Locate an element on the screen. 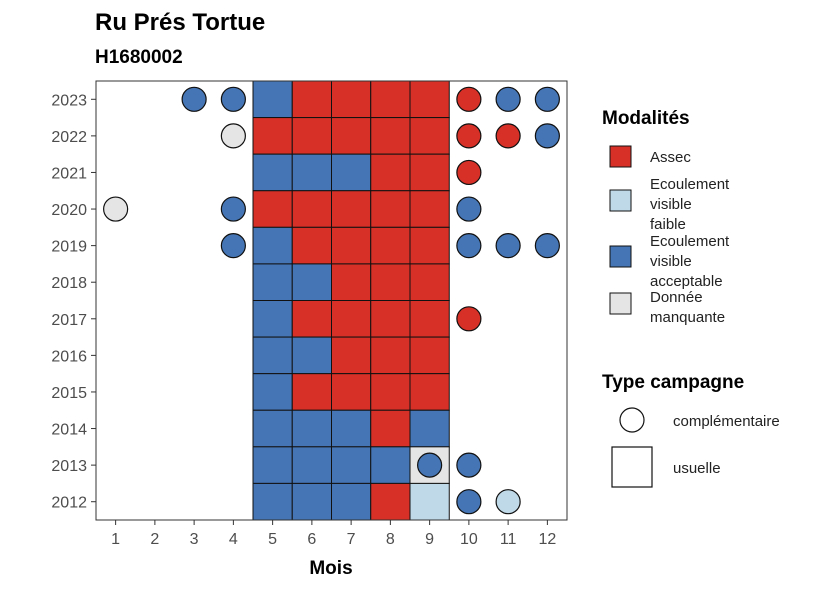  y-tick-label: 2013 is located at coordinates (69, 466).